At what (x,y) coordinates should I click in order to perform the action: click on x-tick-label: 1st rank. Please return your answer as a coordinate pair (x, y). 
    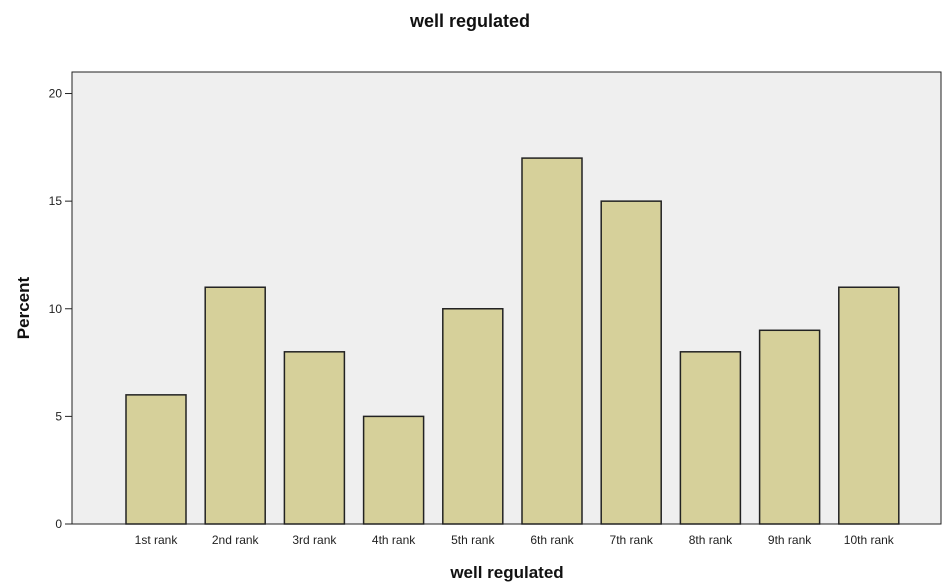
    Looking at the image, I should click on (157, 540).